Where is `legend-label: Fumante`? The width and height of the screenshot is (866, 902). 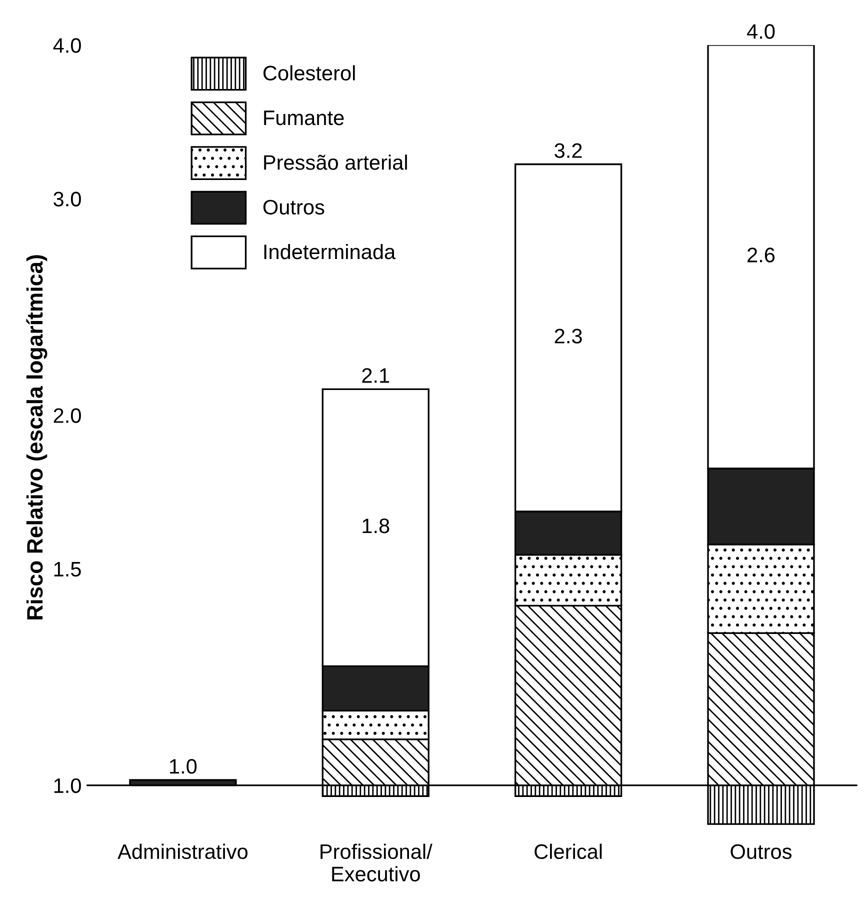 legend-label: Fumante is located at coordinates (304, 118).